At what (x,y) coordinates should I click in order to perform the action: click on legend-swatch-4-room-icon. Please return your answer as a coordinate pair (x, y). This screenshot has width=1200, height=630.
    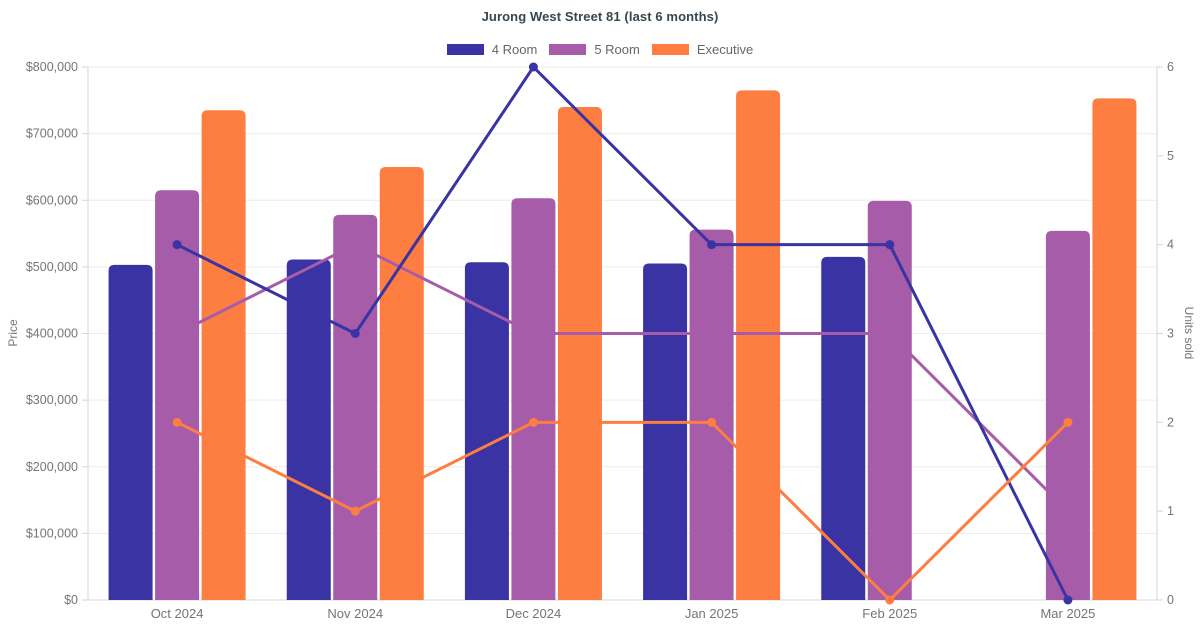
    Looking at the image, I should click on (465, 49).